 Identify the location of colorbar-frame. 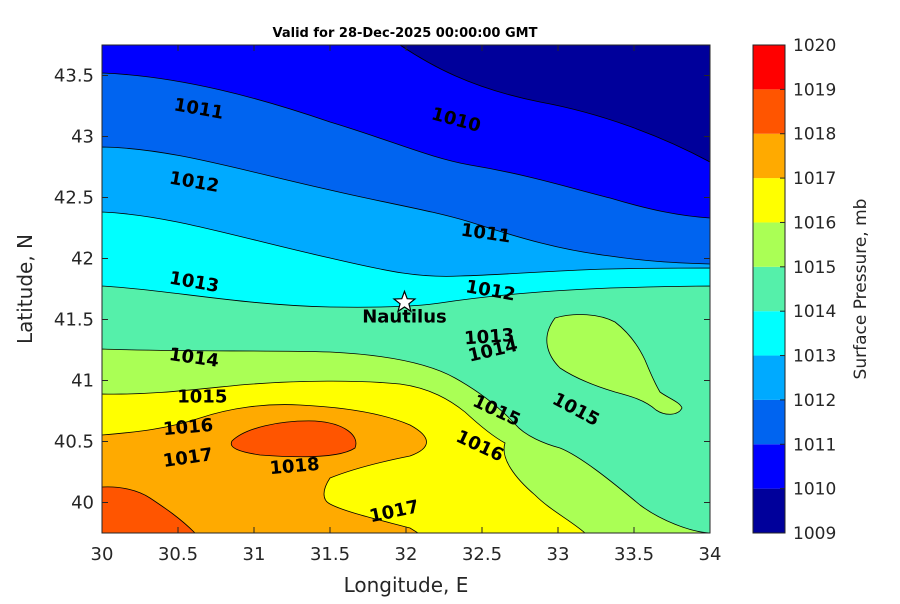
(769, 289).